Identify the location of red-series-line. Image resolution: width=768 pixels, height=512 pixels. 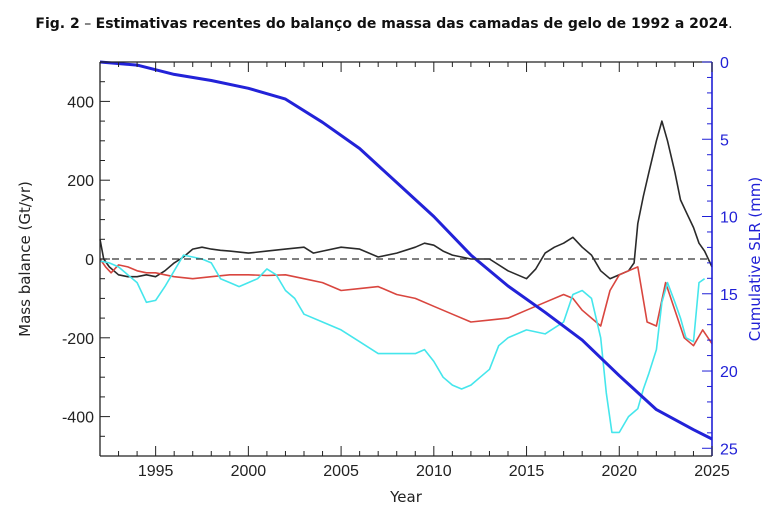
(406, 302).